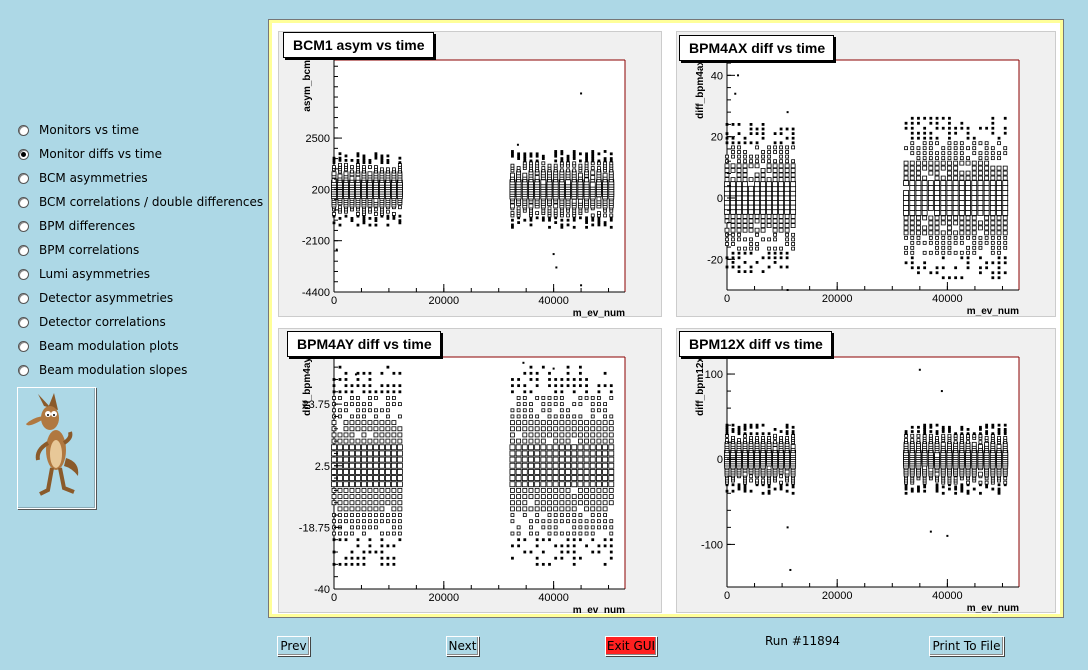  I want to click on radio-option: Beam modulation plots, so click(98, 346).